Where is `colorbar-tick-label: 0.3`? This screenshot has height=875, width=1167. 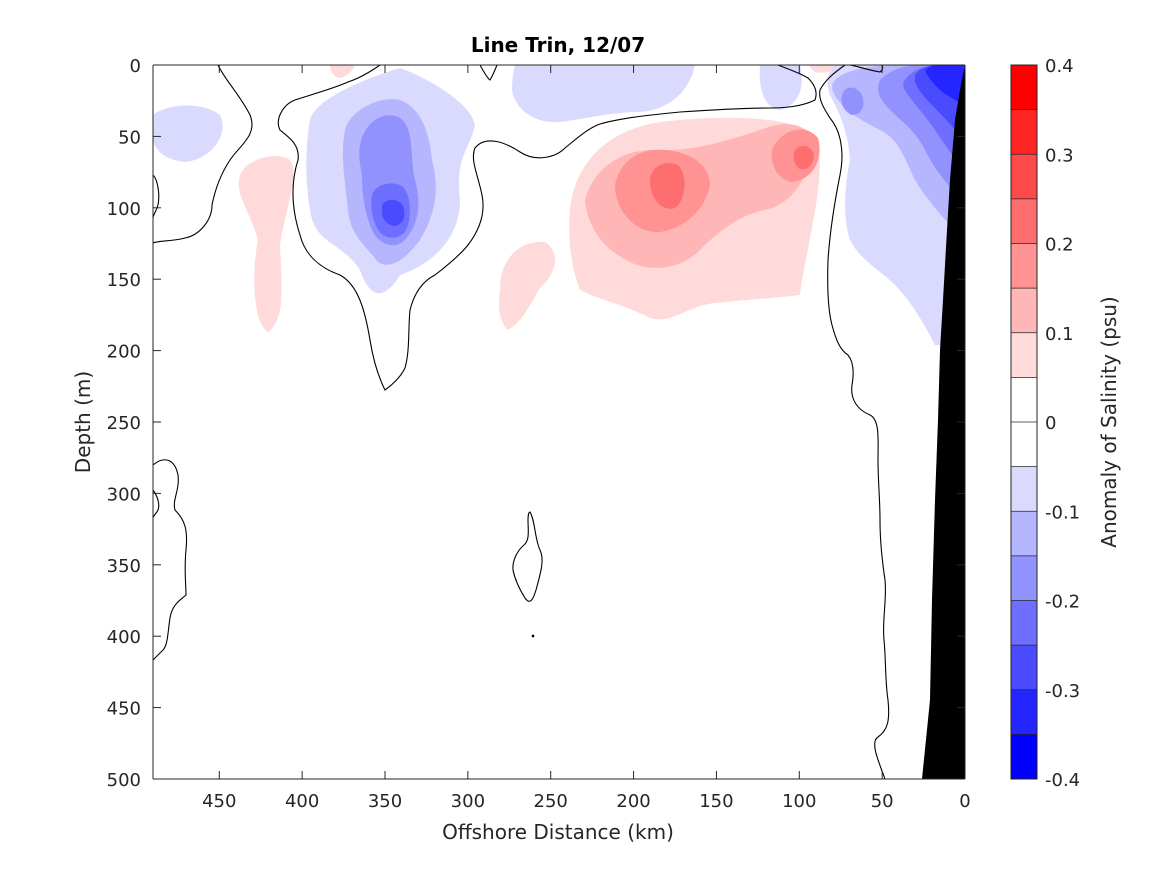 colorbar-tick-label: 0.3 is located at coordinates (1059, 155).